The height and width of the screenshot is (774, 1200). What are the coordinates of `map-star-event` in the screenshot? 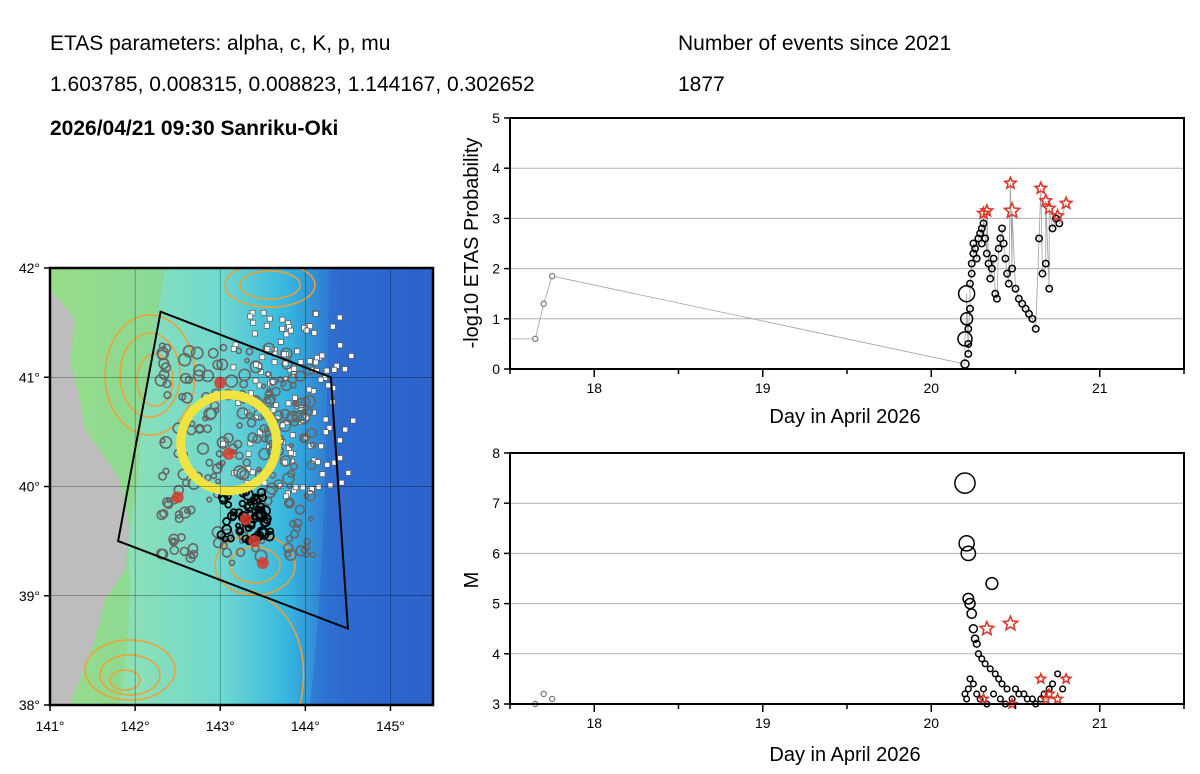 It's located at (254, 541).